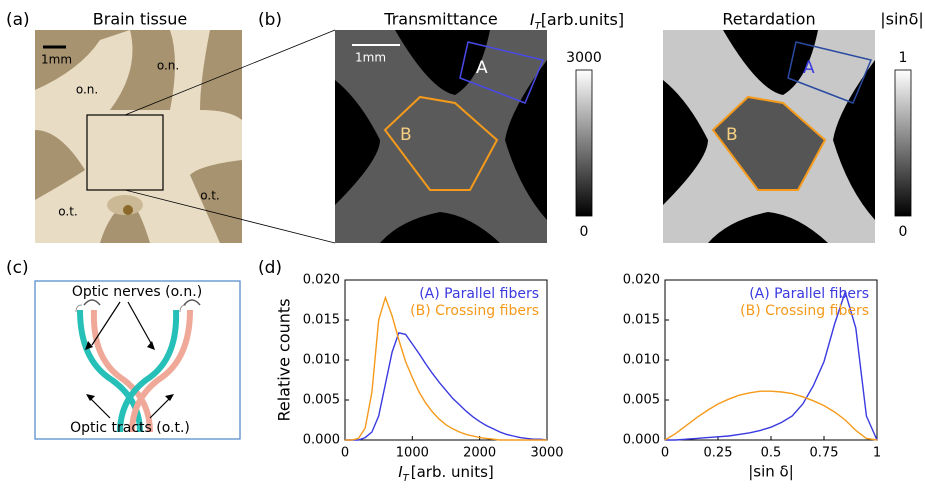 Image resolution: width=925 pixels, height=489 pixels. Describe the element at coordinates (903, 58) in the screenshot. I see `colorbar-max: 1` at that location.